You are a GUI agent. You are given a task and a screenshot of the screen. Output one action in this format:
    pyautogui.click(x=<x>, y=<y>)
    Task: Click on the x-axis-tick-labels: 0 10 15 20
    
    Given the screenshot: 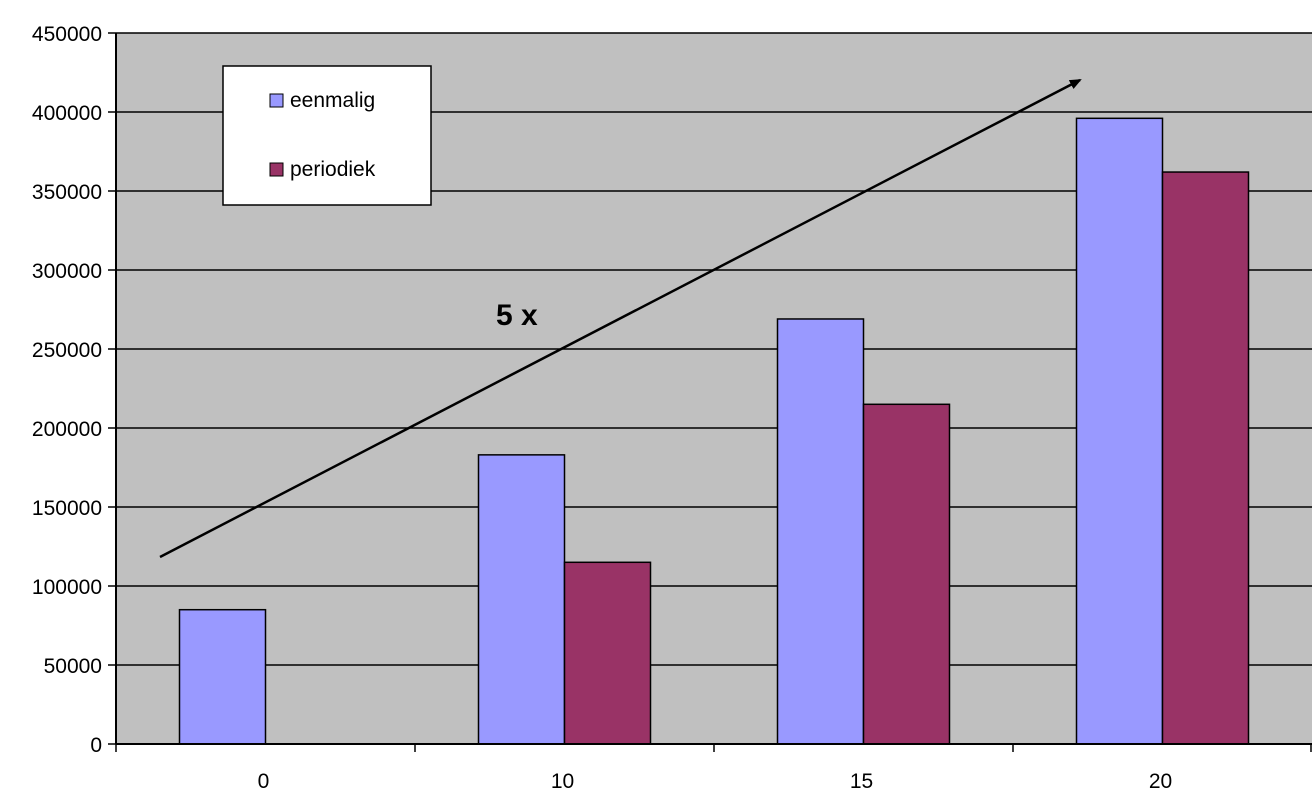 What is the action you would take?
    pyautogui.click(x=715, y=781)
    